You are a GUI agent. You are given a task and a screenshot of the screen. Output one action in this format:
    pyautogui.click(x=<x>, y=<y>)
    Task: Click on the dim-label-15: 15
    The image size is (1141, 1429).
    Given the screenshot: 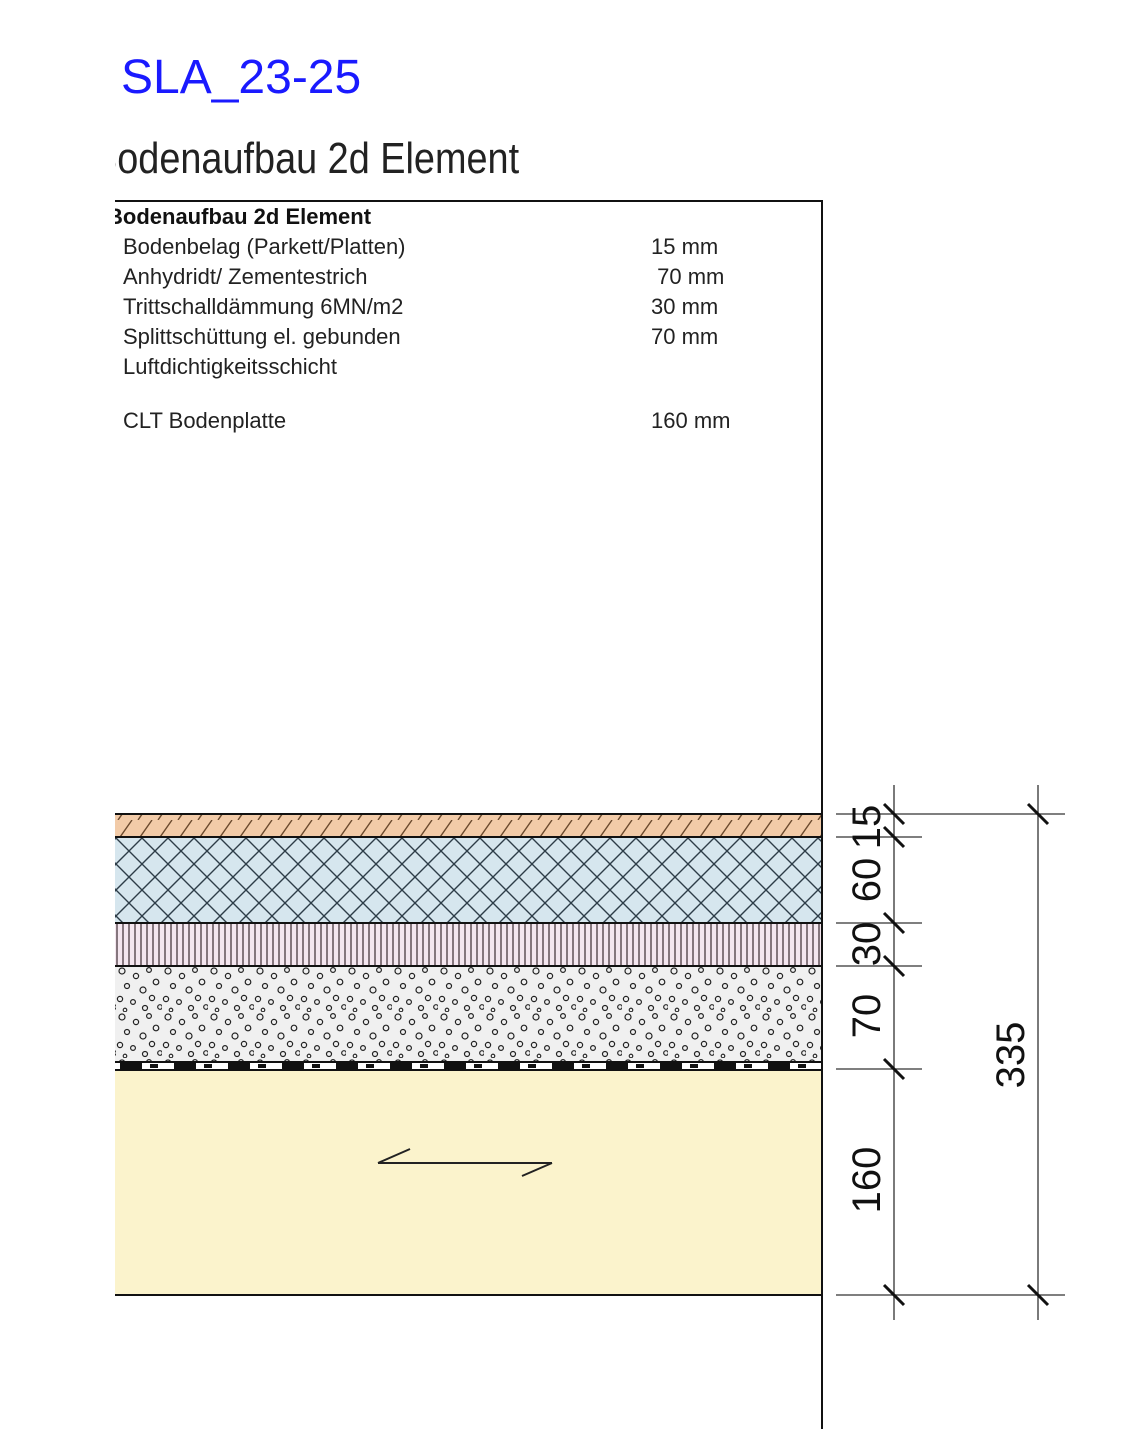 What is the action you would take?
    pyautogui.click(x=867, y=827)
    